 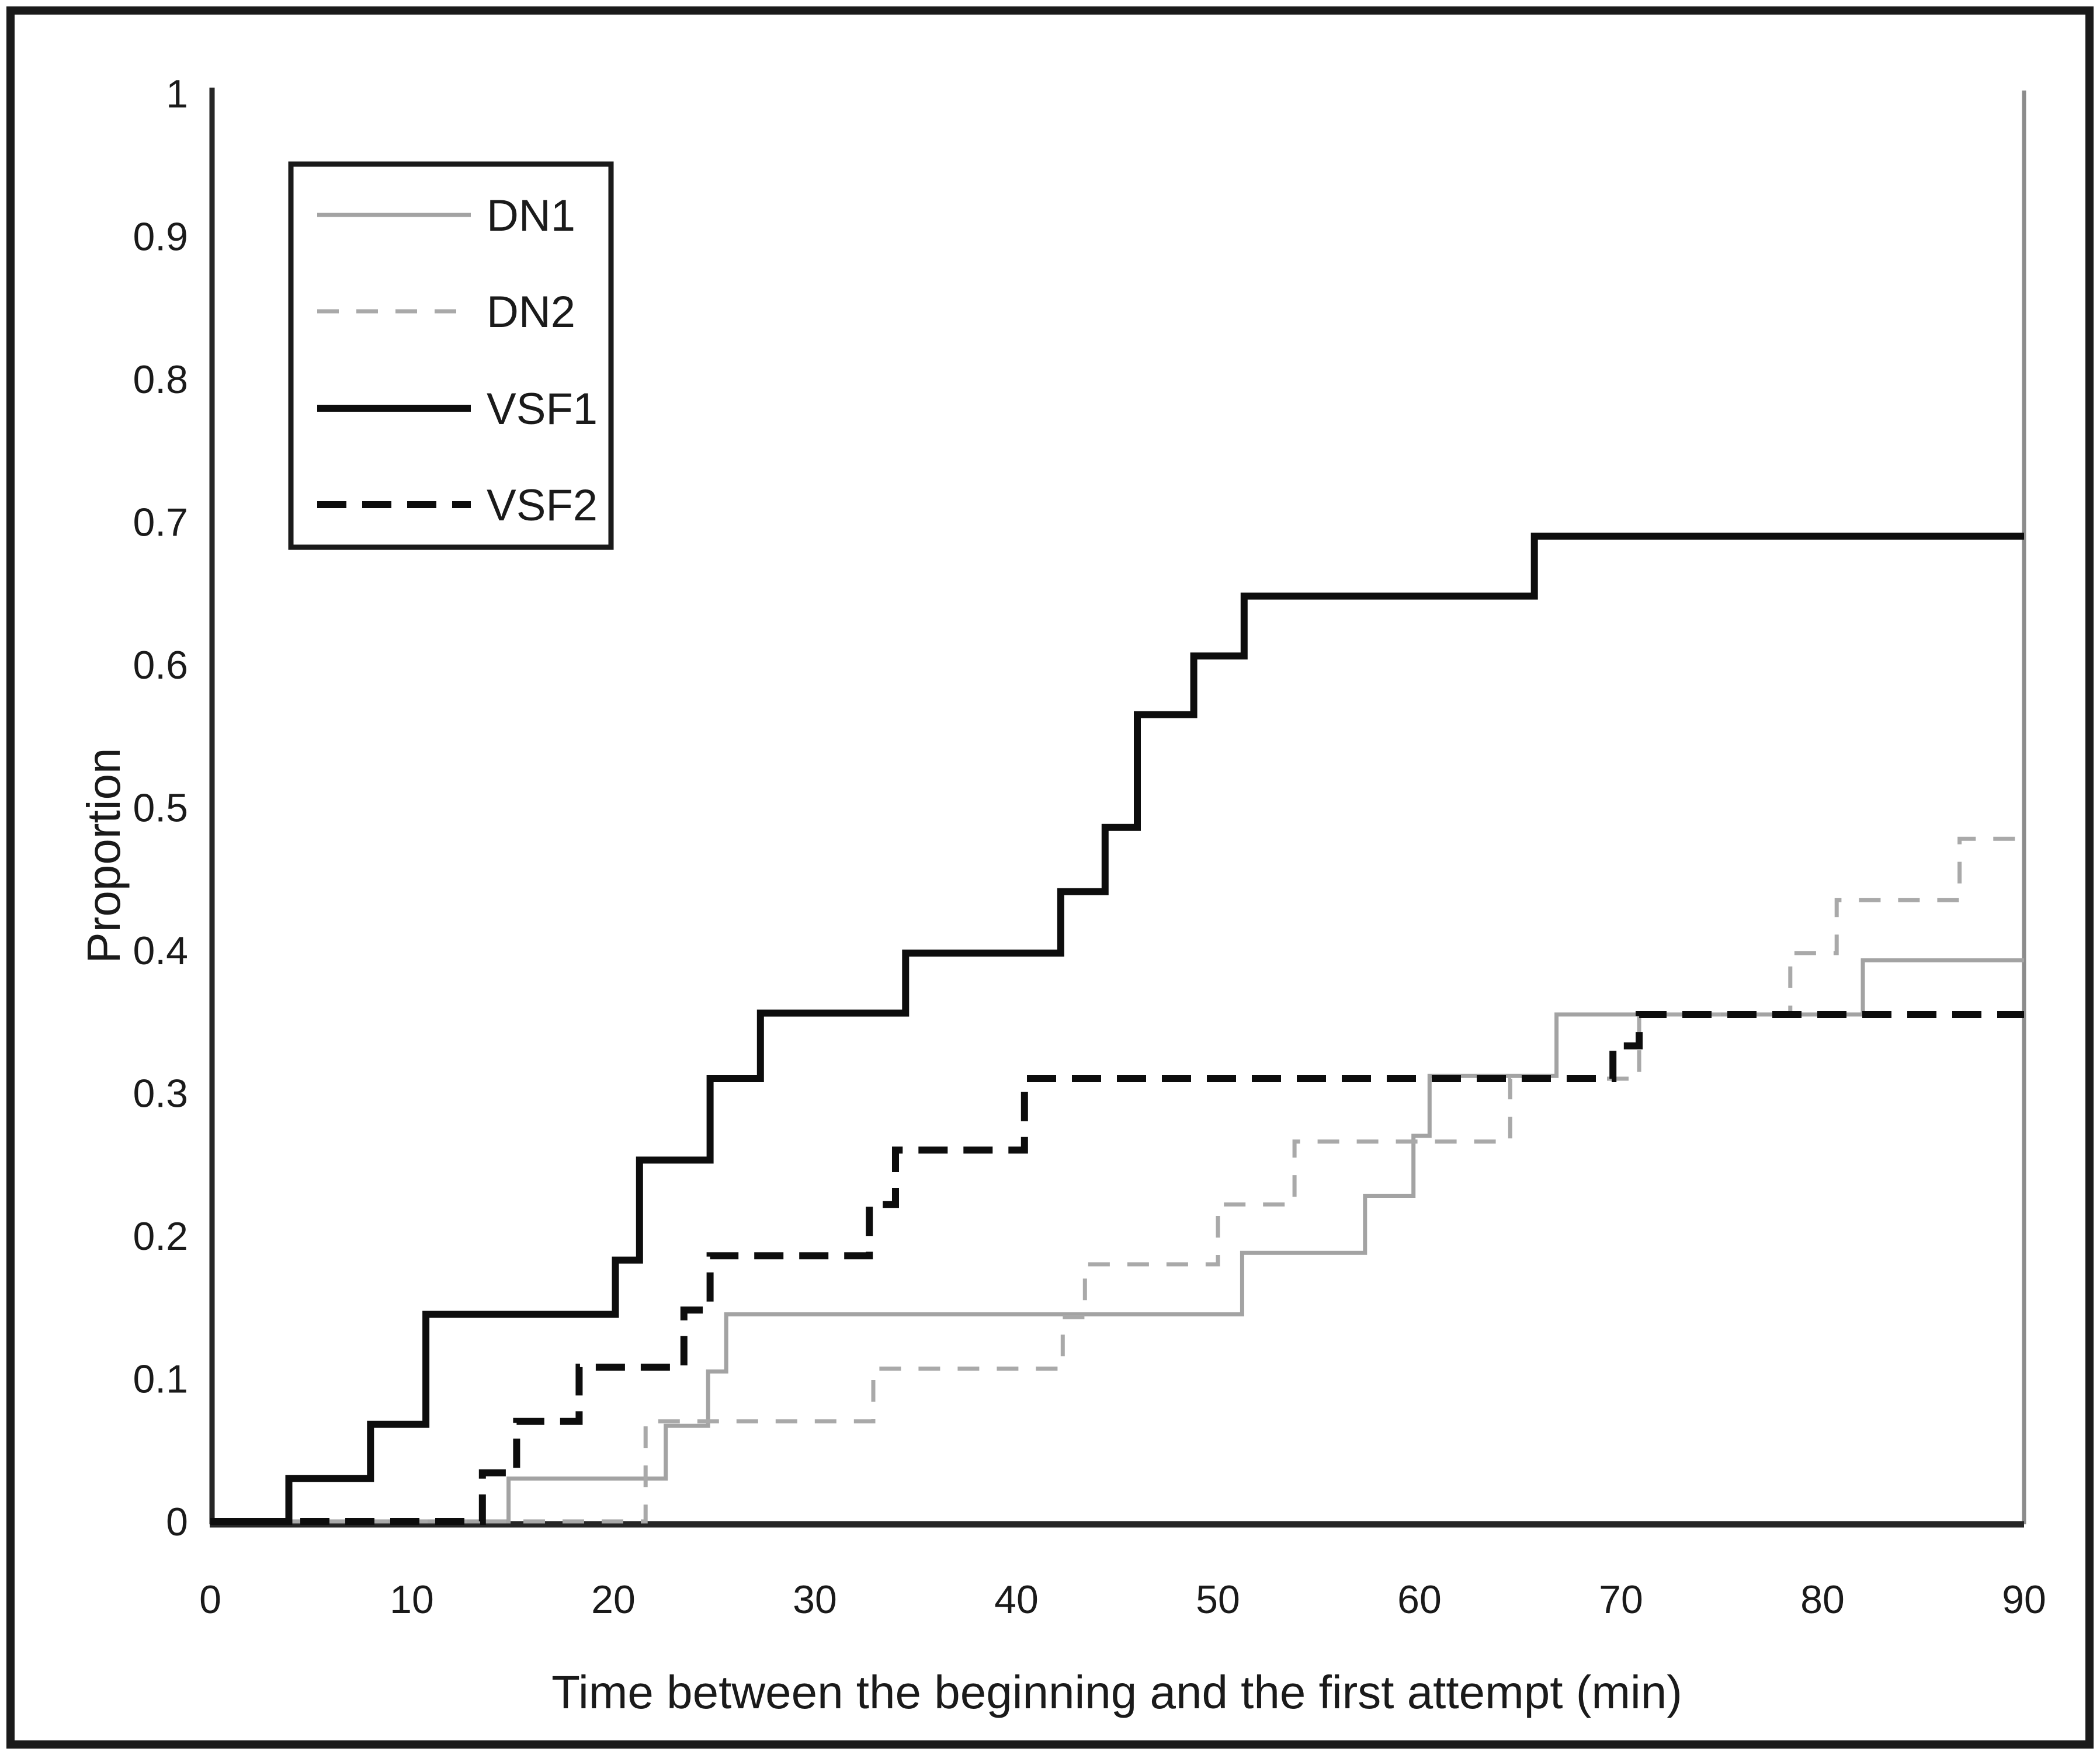 What do you see at coordinates (1822, 1600) in the screenshot?
I see `x-tick-label-80: 80` at bounding box center [1822, 1600].